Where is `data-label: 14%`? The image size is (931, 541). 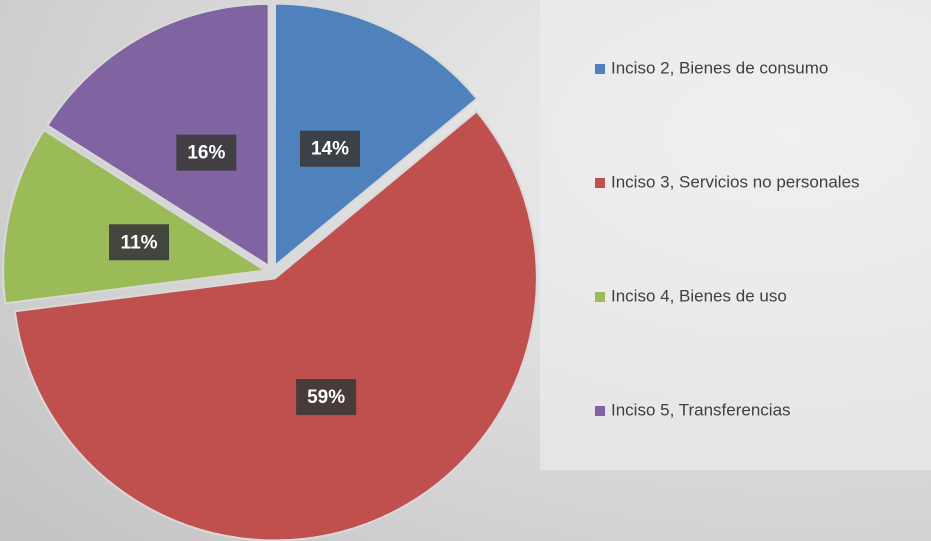
data-label: 14% is located at coordinates (330, 149).